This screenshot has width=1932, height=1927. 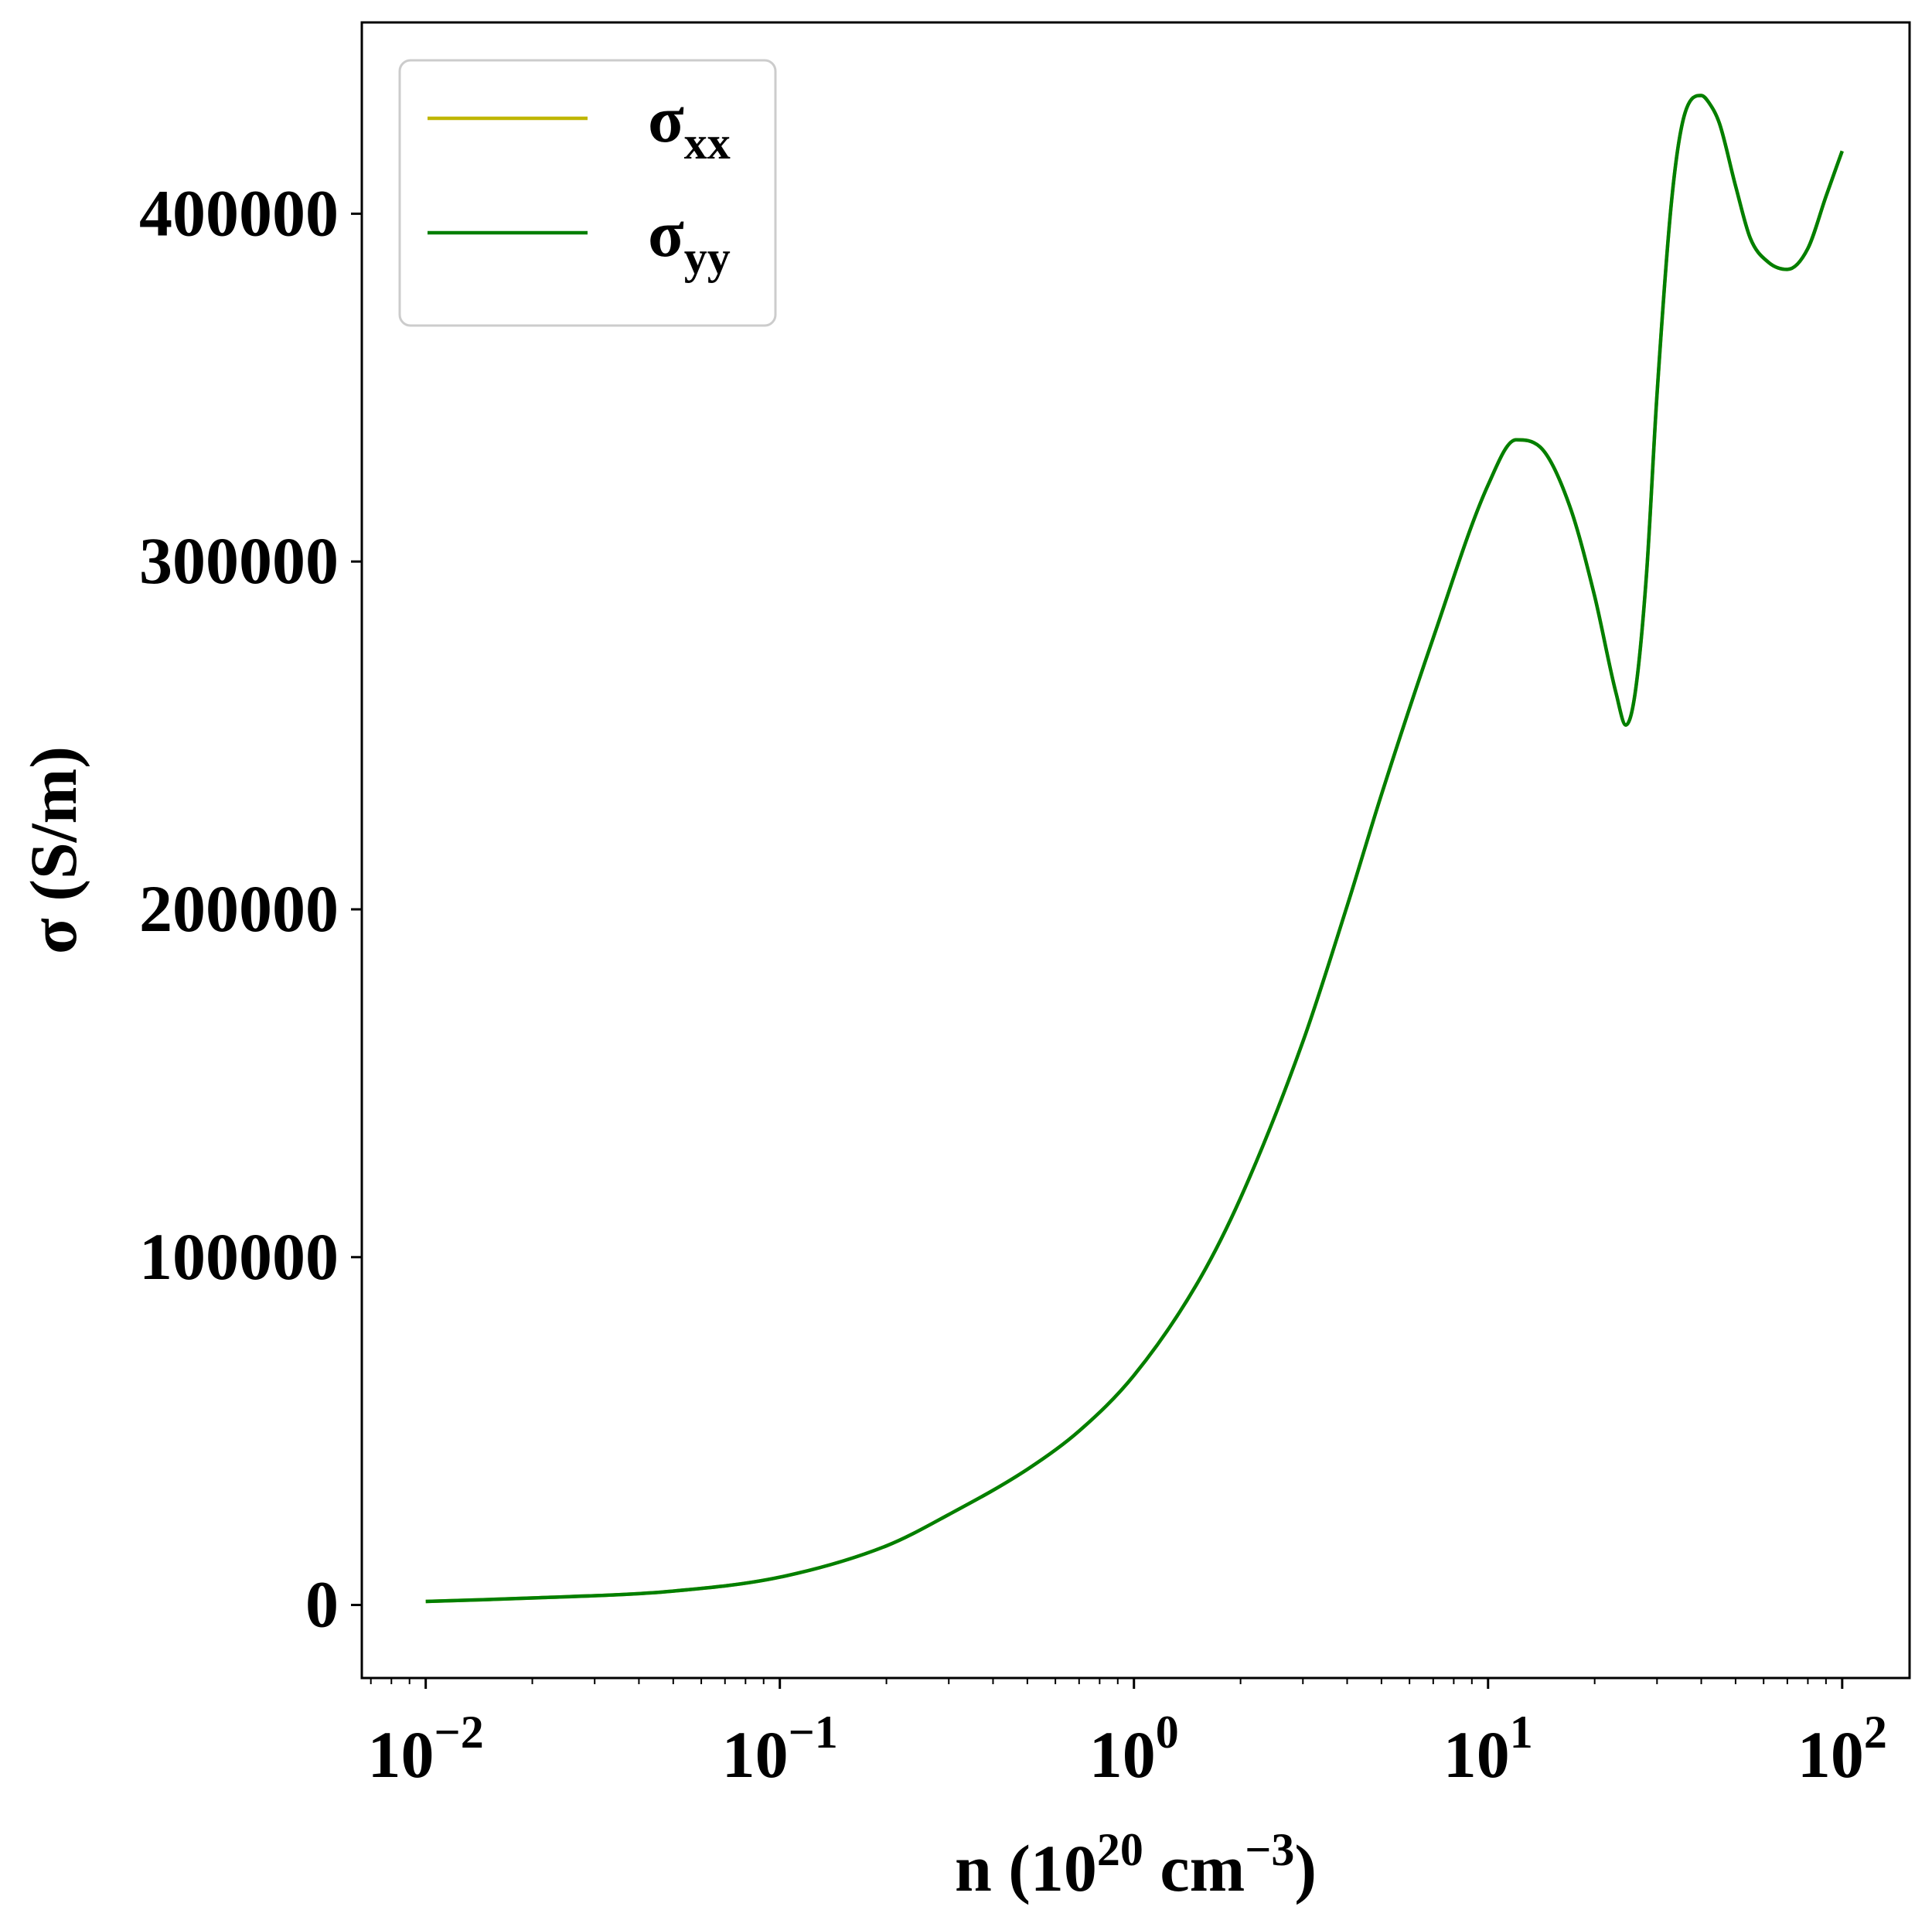 What do you see at coordinates (322, 1604) in the screenshot?
I see `y-tick-label: 0` at bounding box center [322, 1604].